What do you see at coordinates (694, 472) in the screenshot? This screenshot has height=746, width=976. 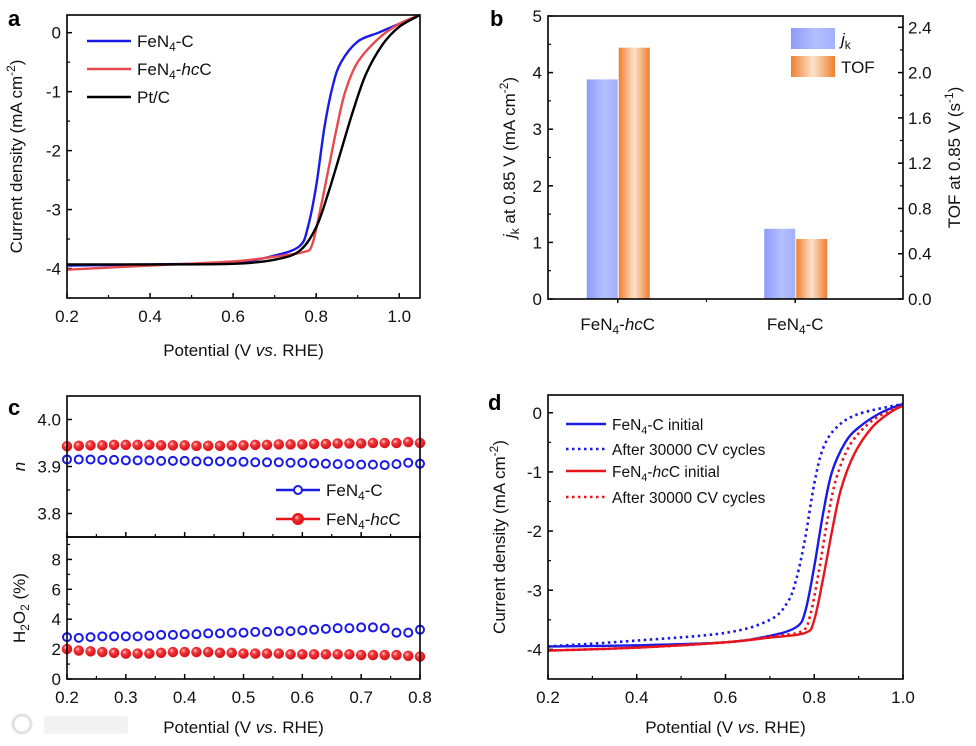 I see `legend-label-part: C initial` at bounding box center [694, 472].